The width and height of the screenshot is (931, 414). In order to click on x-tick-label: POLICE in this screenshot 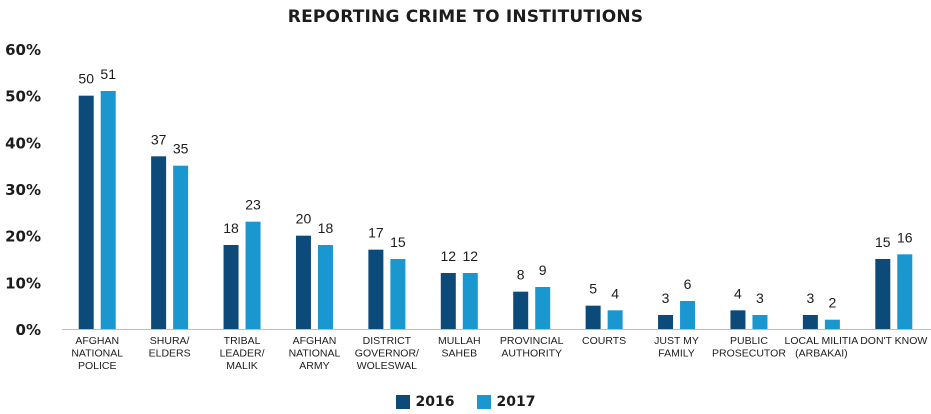, I will do `click(97, 366)`.